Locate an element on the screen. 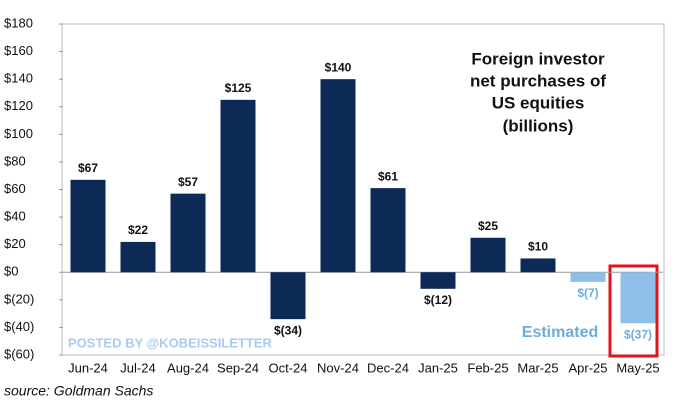 The width and height of the screenshot is (680, 408). y-tick-label: $60 is located at coordinates (15, 188).